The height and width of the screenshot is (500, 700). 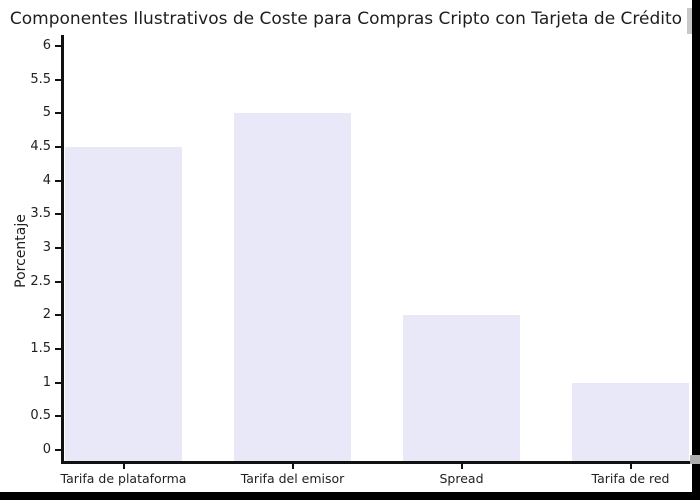 What do you see at coordinates (292, 478) in the screenshot?
I see `x-tick-label: Tarifa del emisor` at bounding box center [292, 478].